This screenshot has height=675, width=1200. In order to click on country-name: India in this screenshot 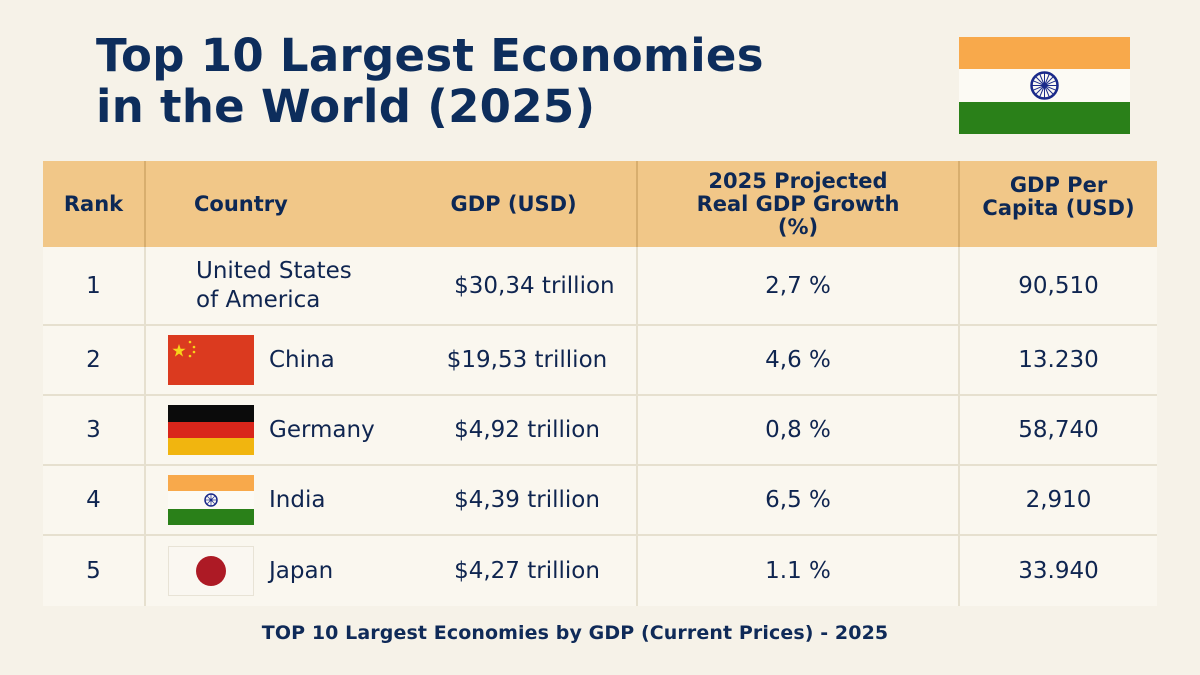, I will do `click(297, 499)`.